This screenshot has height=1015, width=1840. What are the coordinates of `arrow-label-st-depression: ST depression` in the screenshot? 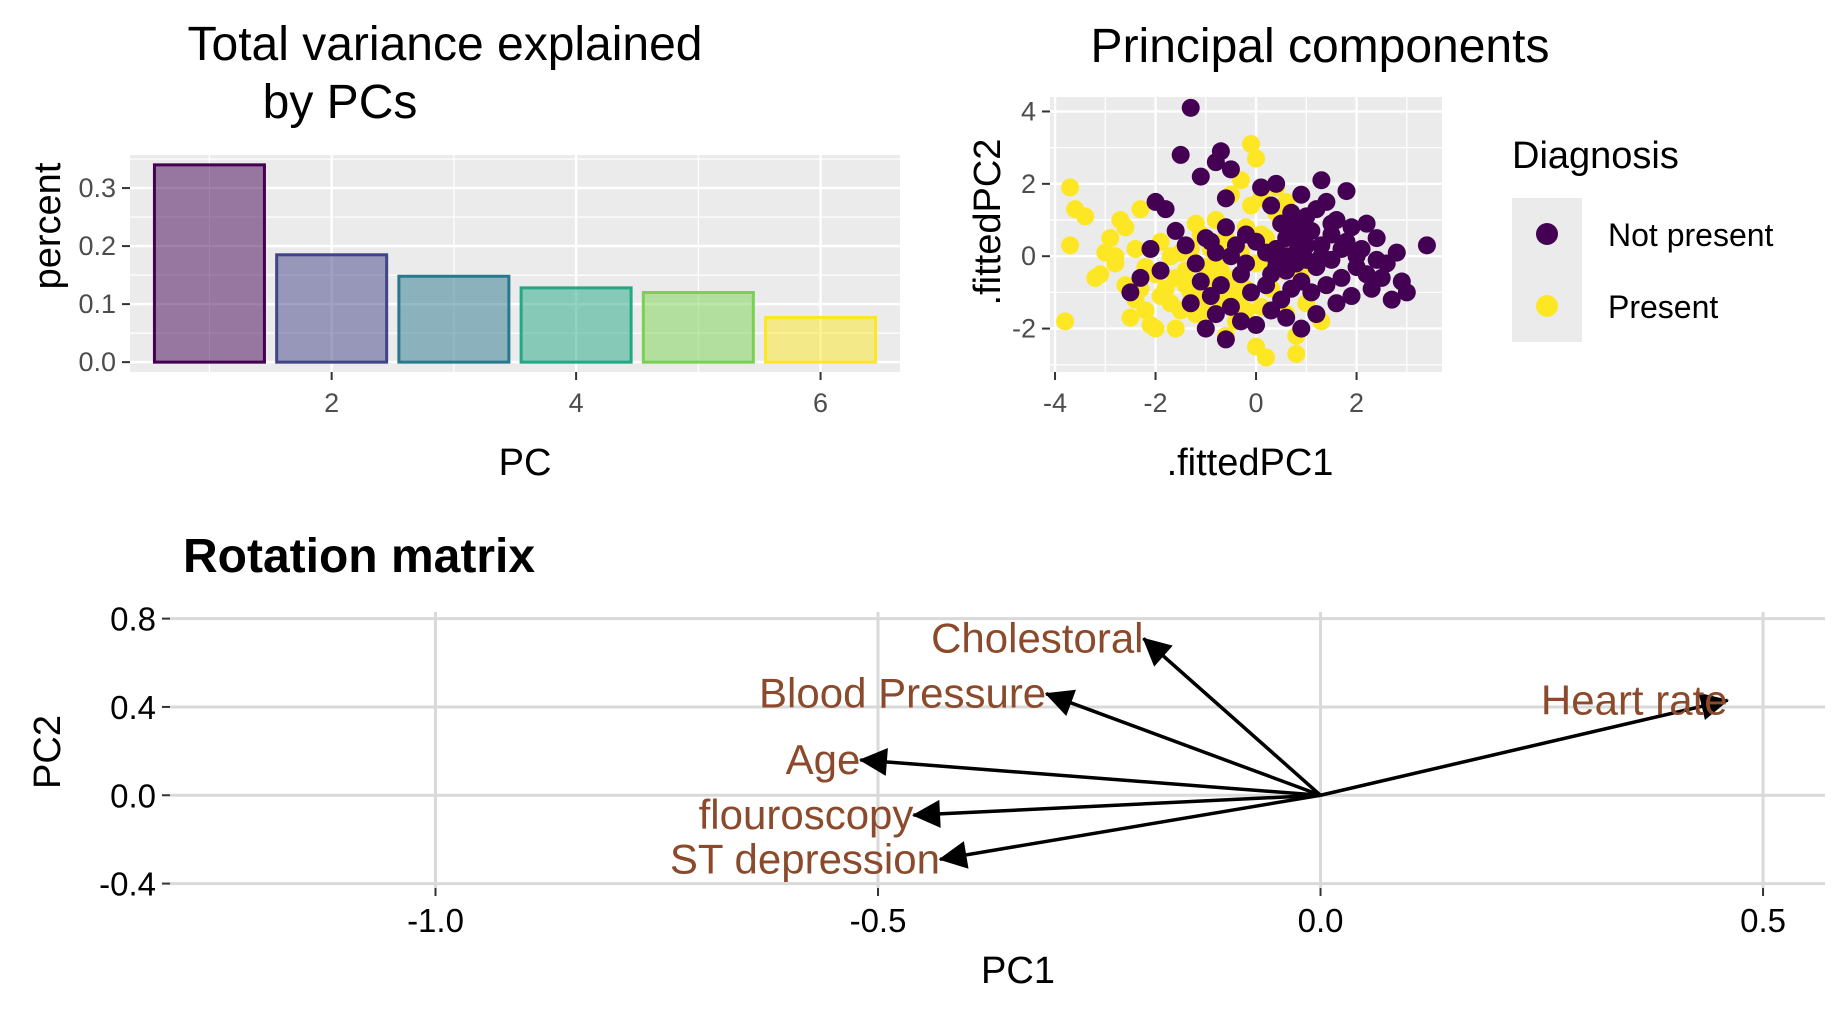 It's located at (805, 858).